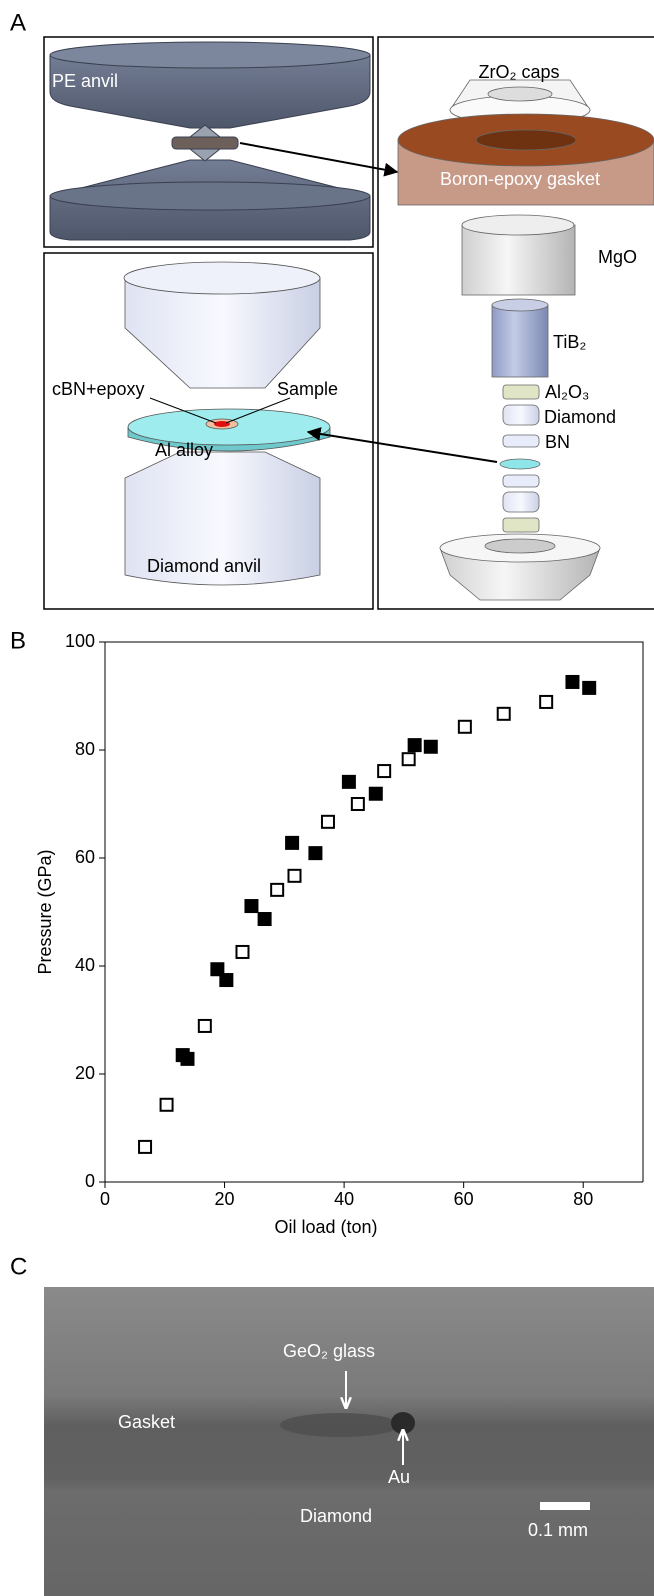 The width and height of the screenshot is (654, 1596). Describe the element at coordinates (519, 72) in the screenshot. I see `label: ZrO₂ caps` at that location.